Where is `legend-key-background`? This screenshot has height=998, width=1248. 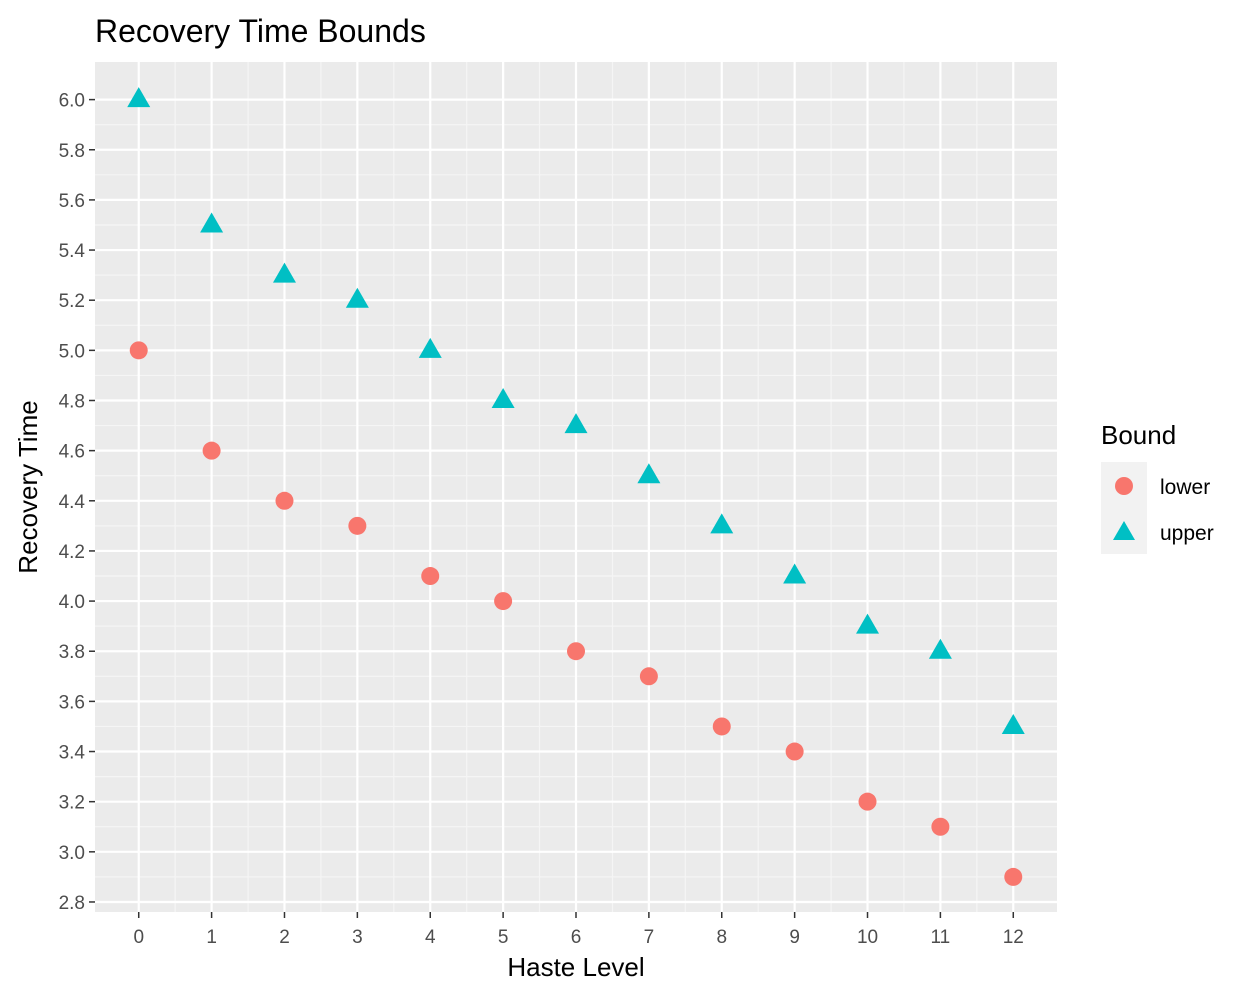 legend-key-background is located at coordinates (1124, 508).